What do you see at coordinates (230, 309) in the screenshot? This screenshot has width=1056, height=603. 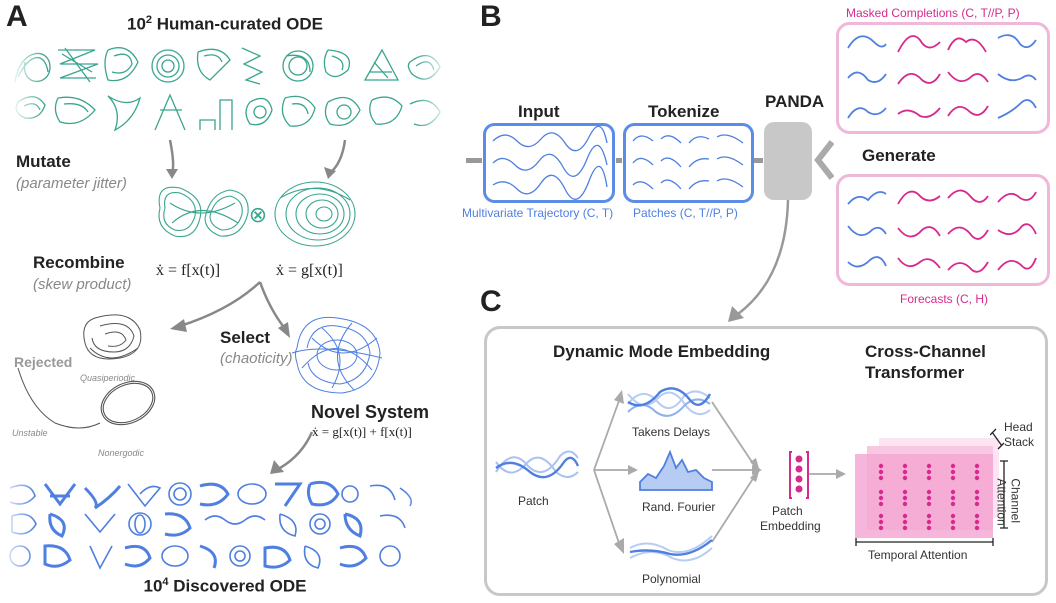 I see `select-arrows` at bounding box center [230, 309].